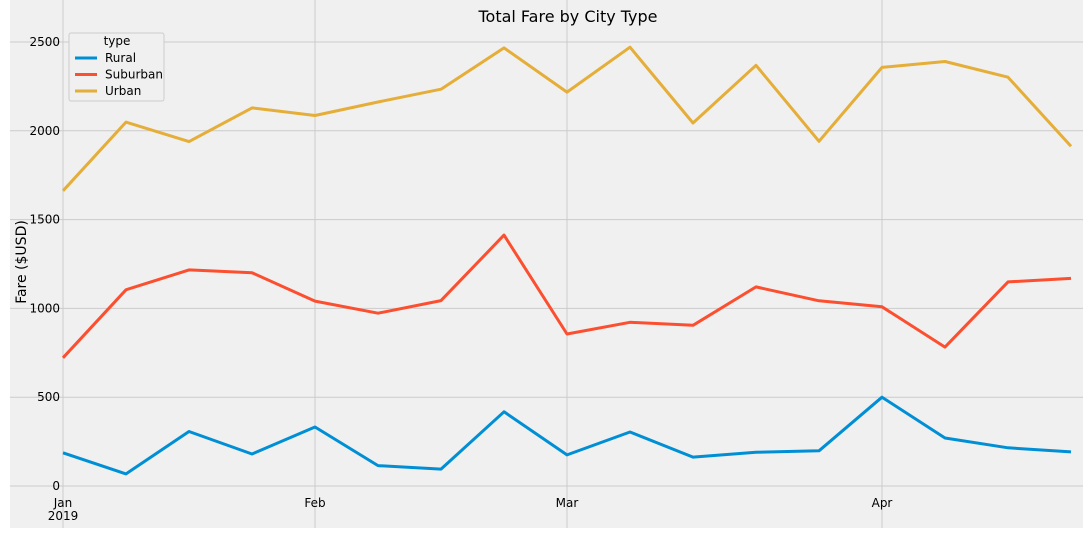 This screenshot has height=535, width=1083. I want to click on y-tick-label: 500, so click(48, 397).